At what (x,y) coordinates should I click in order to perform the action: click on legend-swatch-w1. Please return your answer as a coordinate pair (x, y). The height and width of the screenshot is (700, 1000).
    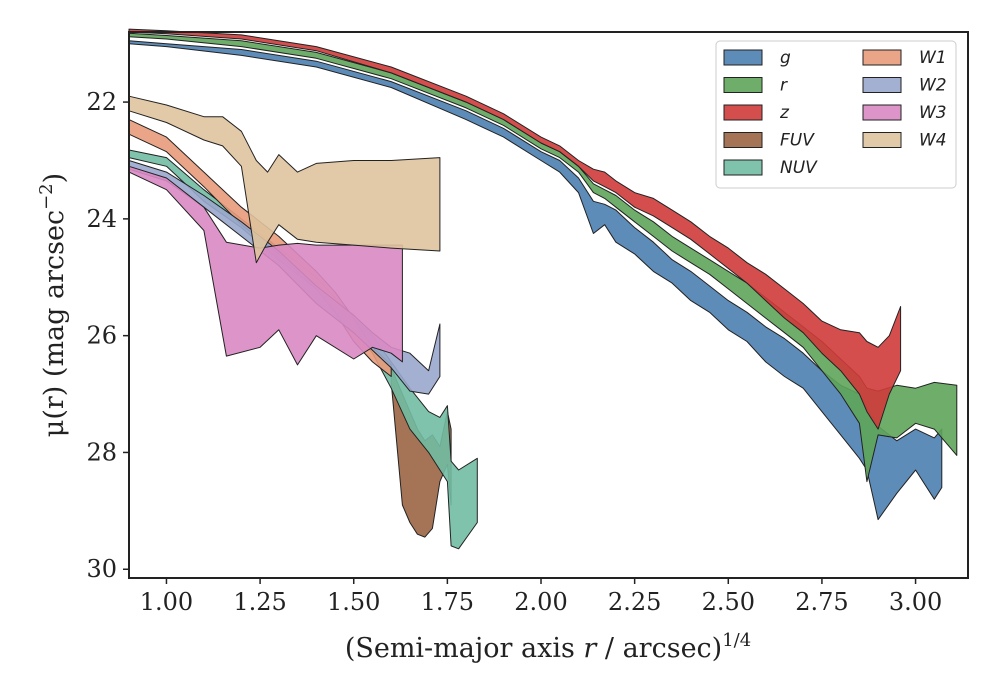
    Looking at the image, I should click on (882, 57).